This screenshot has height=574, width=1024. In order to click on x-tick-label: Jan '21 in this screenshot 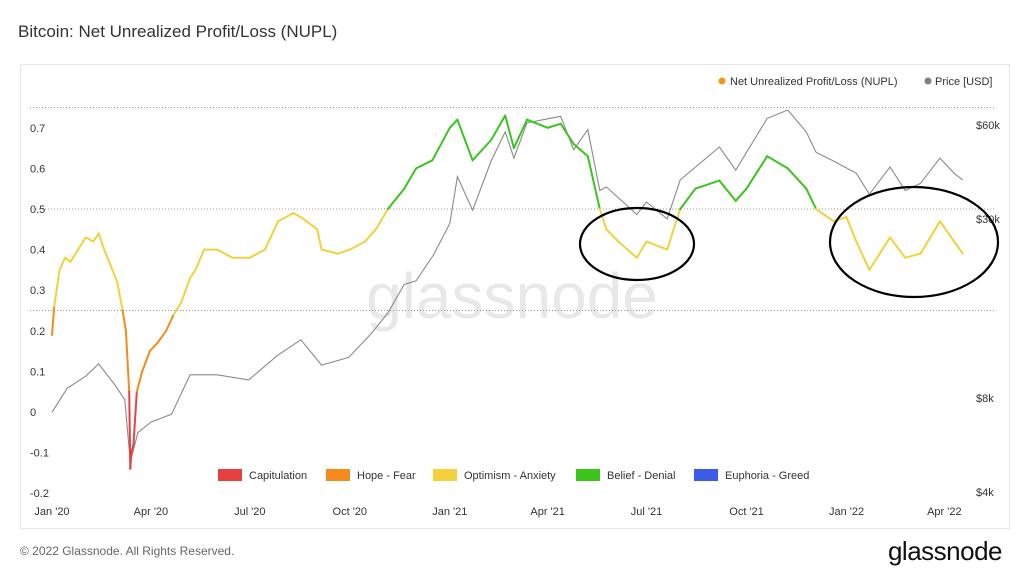, I will do `click(449, 512)`.